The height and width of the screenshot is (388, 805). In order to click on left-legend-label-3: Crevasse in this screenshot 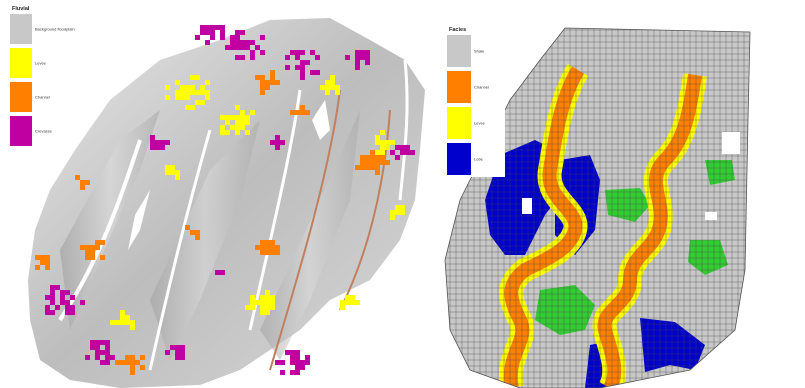, I will do `click(44, 131)`.